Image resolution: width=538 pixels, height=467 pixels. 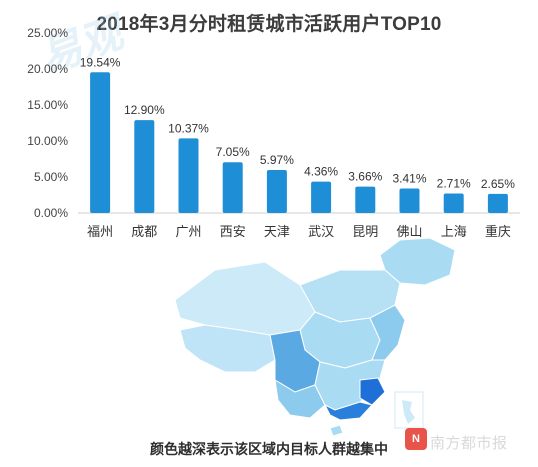 What do you see at coordinates (144, 110) in the screenshot?
I see `data-label: 12.90%` at bounding box center [144, 110].